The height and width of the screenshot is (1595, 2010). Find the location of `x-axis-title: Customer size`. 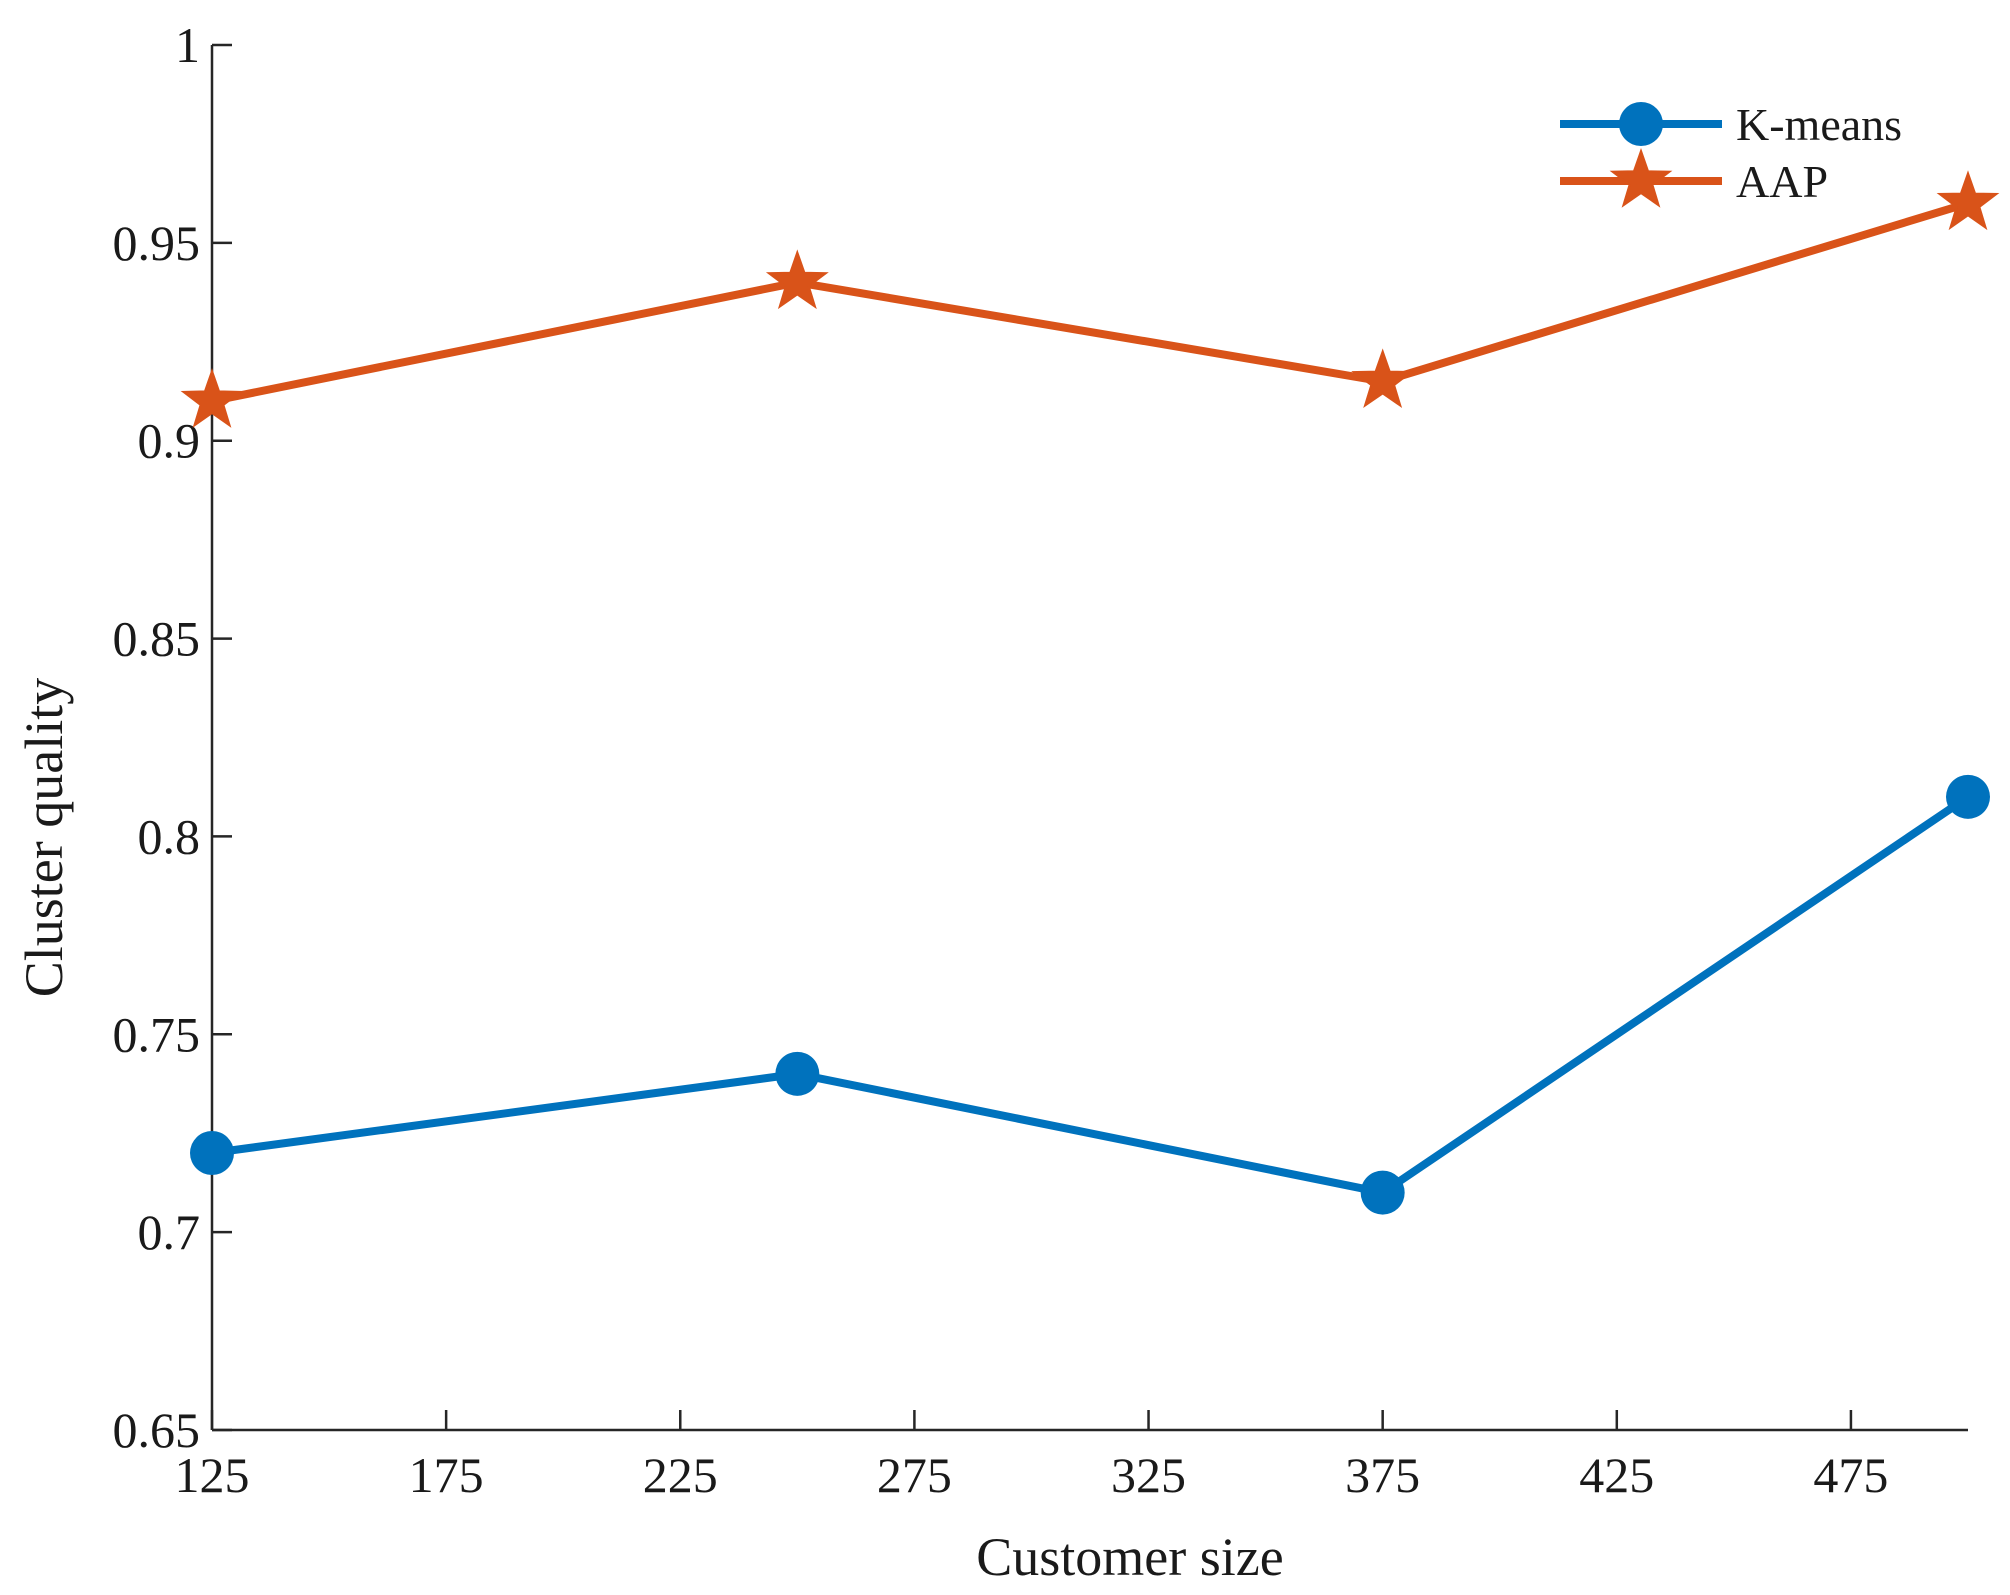

x-axis-title: Customer size is located at coordinates (1129, 1557).